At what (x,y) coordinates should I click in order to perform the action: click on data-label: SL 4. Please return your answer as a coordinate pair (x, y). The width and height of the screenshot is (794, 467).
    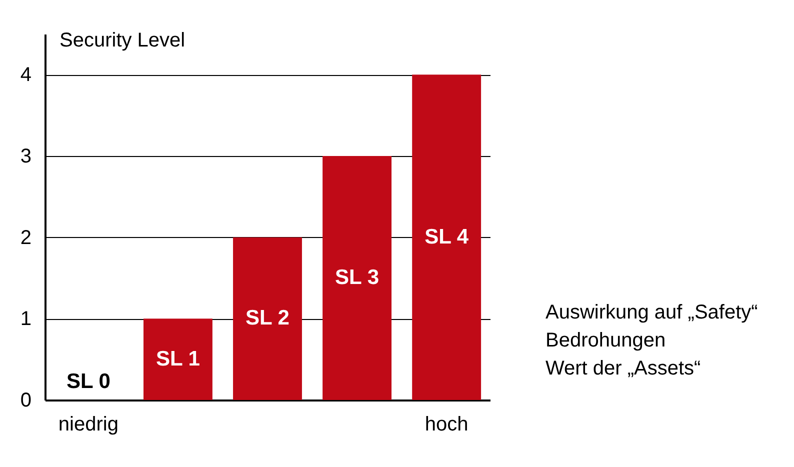
    Looking at the image, I should click on (446, 236).